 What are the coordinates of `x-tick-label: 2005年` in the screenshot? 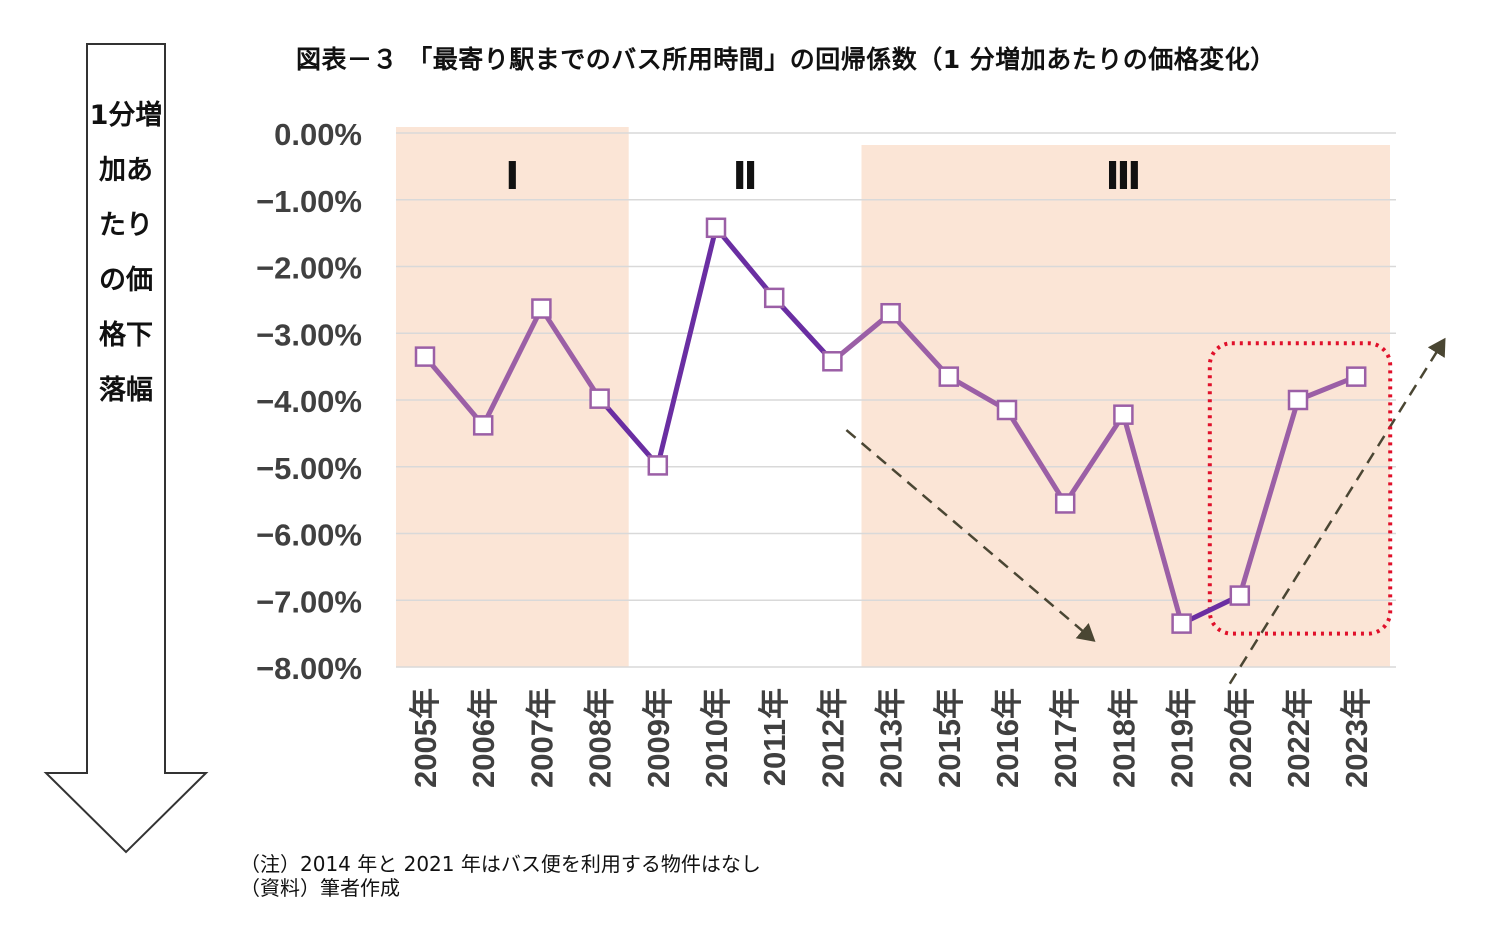 It's located at (425, 738).